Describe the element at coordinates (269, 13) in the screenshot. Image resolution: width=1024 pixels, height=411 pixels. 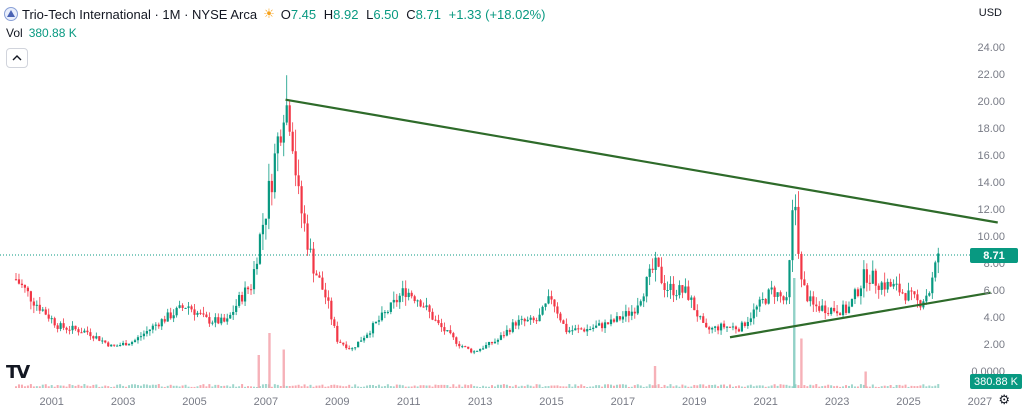
I see `market-hours-sun-icon: ☀` at that location.